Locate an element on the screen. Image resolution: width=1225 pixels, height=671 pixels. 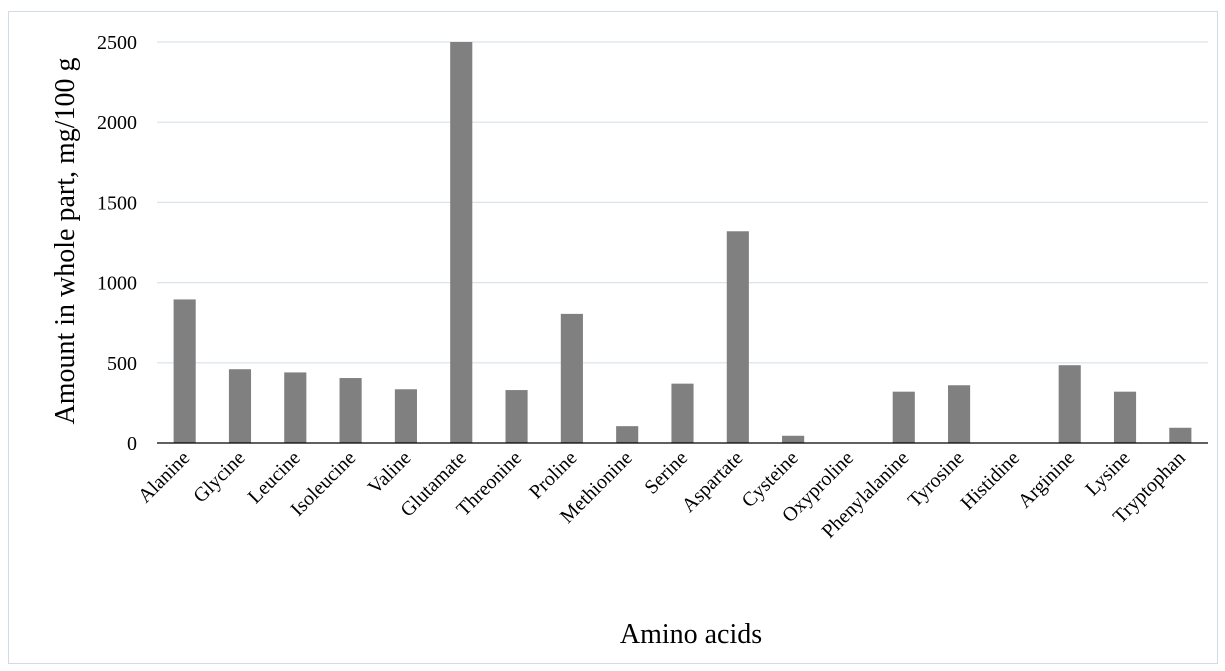
x-tick-label: Aspartate is located at coordinates (713, 482).